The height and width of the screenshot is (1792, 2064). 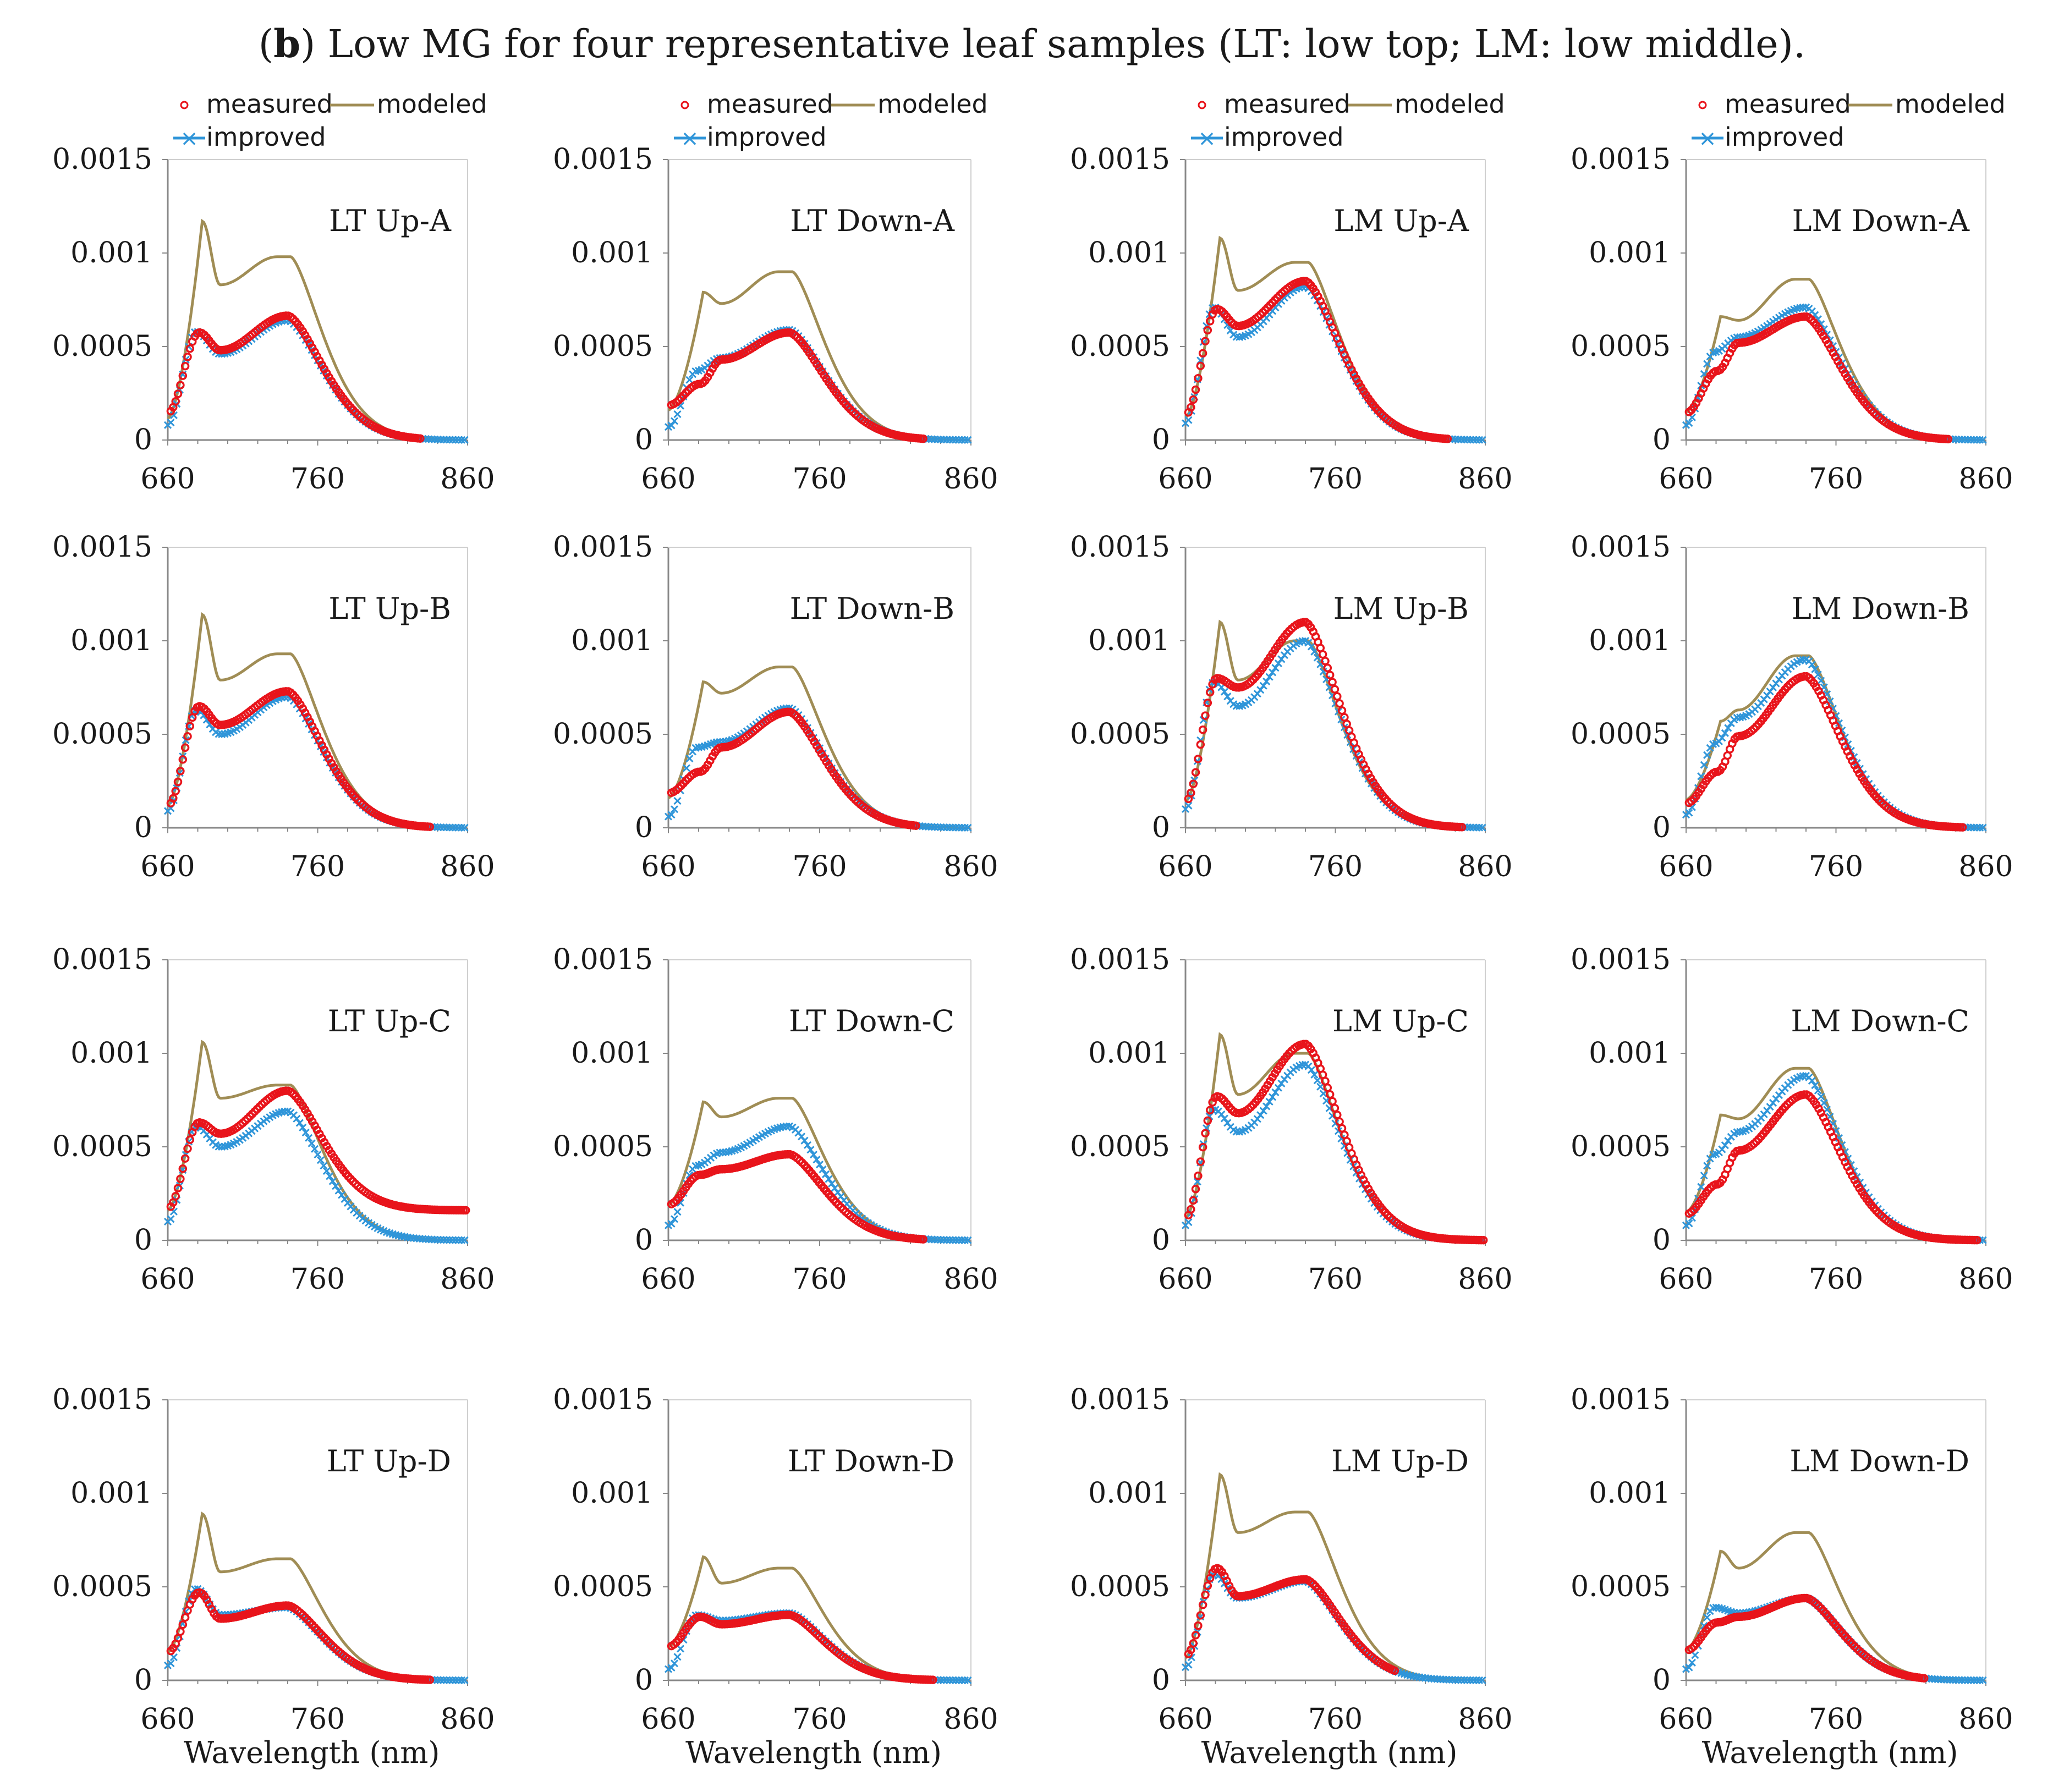 What do you see at coordinates (1400, 1021) in the screenshot?
I see `panel-title: LM Up-C` at bounding box center [1400, 1021].